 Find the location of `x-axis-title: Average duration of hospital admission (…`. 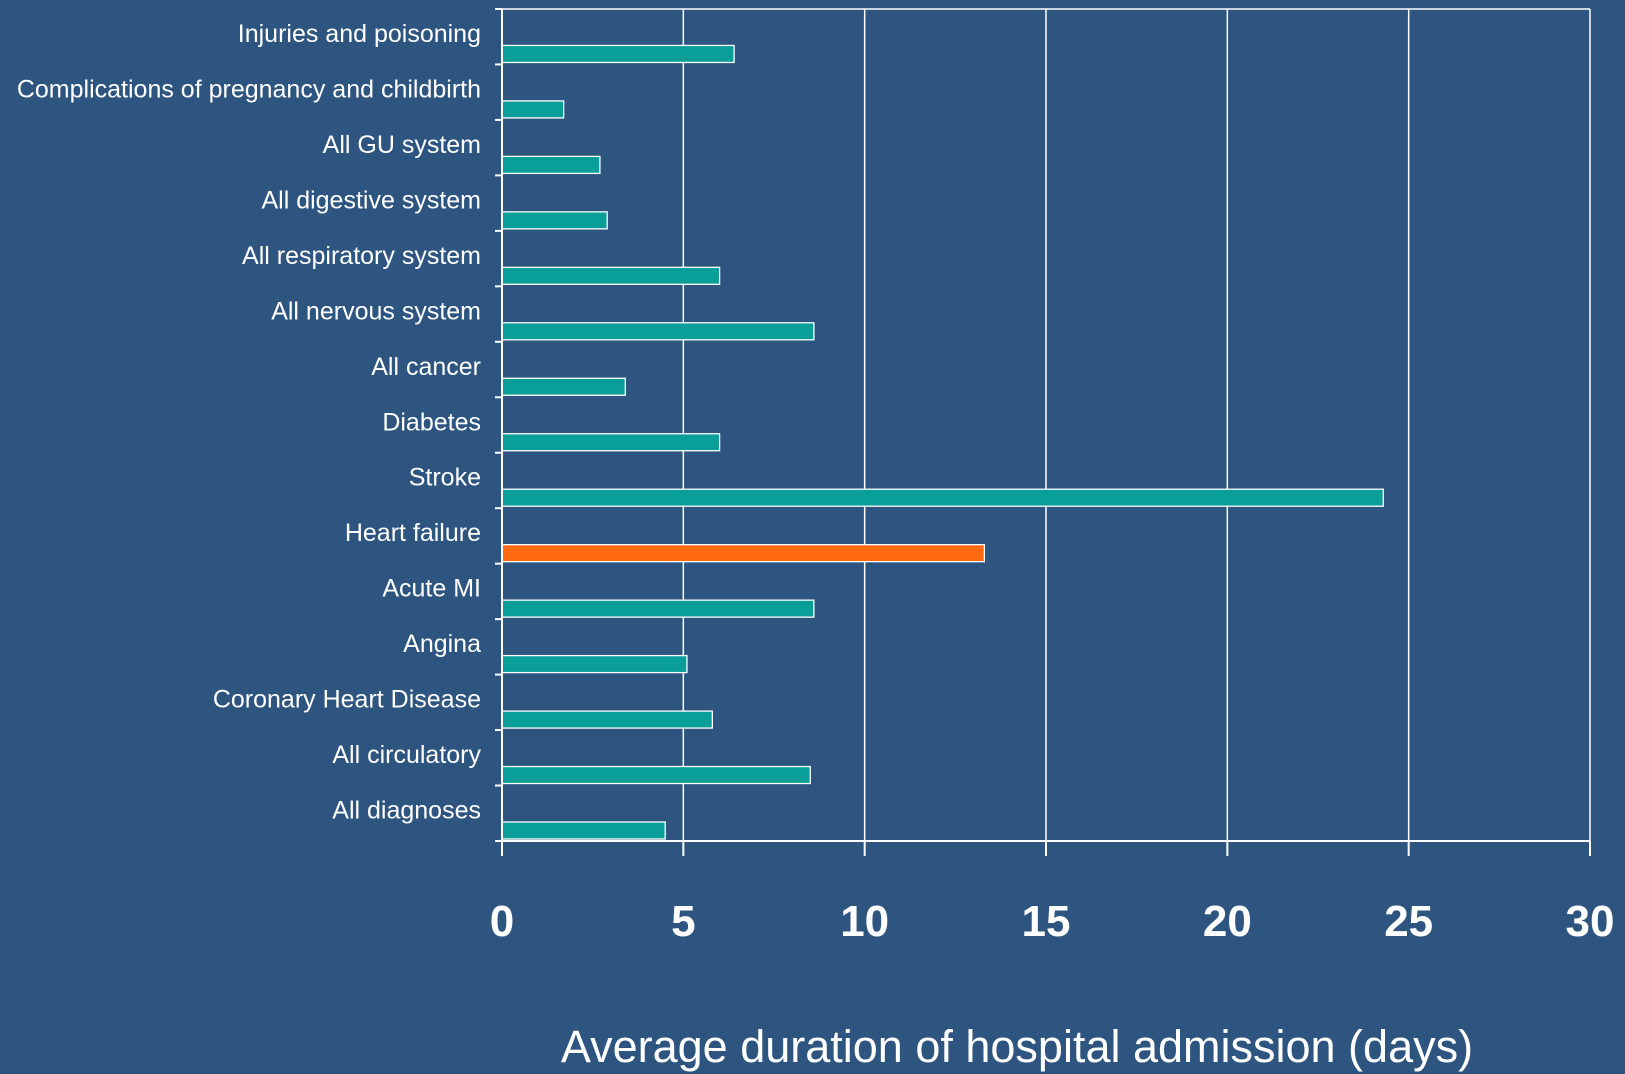

x-axis-title: Average duration of hospital admission (… is located at coordinates (1017, 1046).